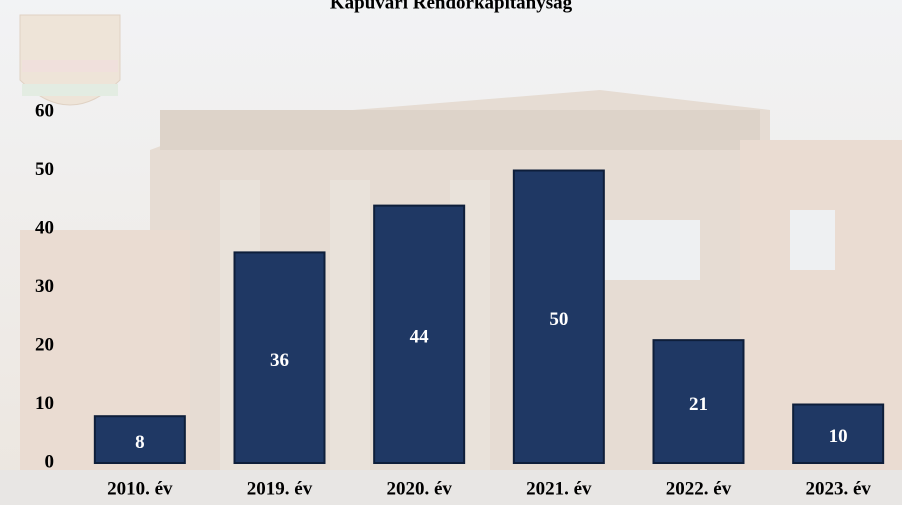  What do you see at coordinates (280, 488) in the screenshot?
I see `x-tick-label: 2019. év` at bounding box center [280, 488].